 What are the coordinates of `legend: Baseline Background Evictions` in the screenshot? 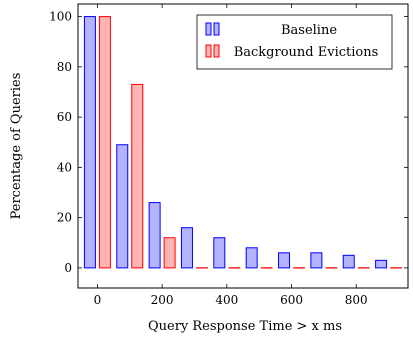 It's located at (294, 42).